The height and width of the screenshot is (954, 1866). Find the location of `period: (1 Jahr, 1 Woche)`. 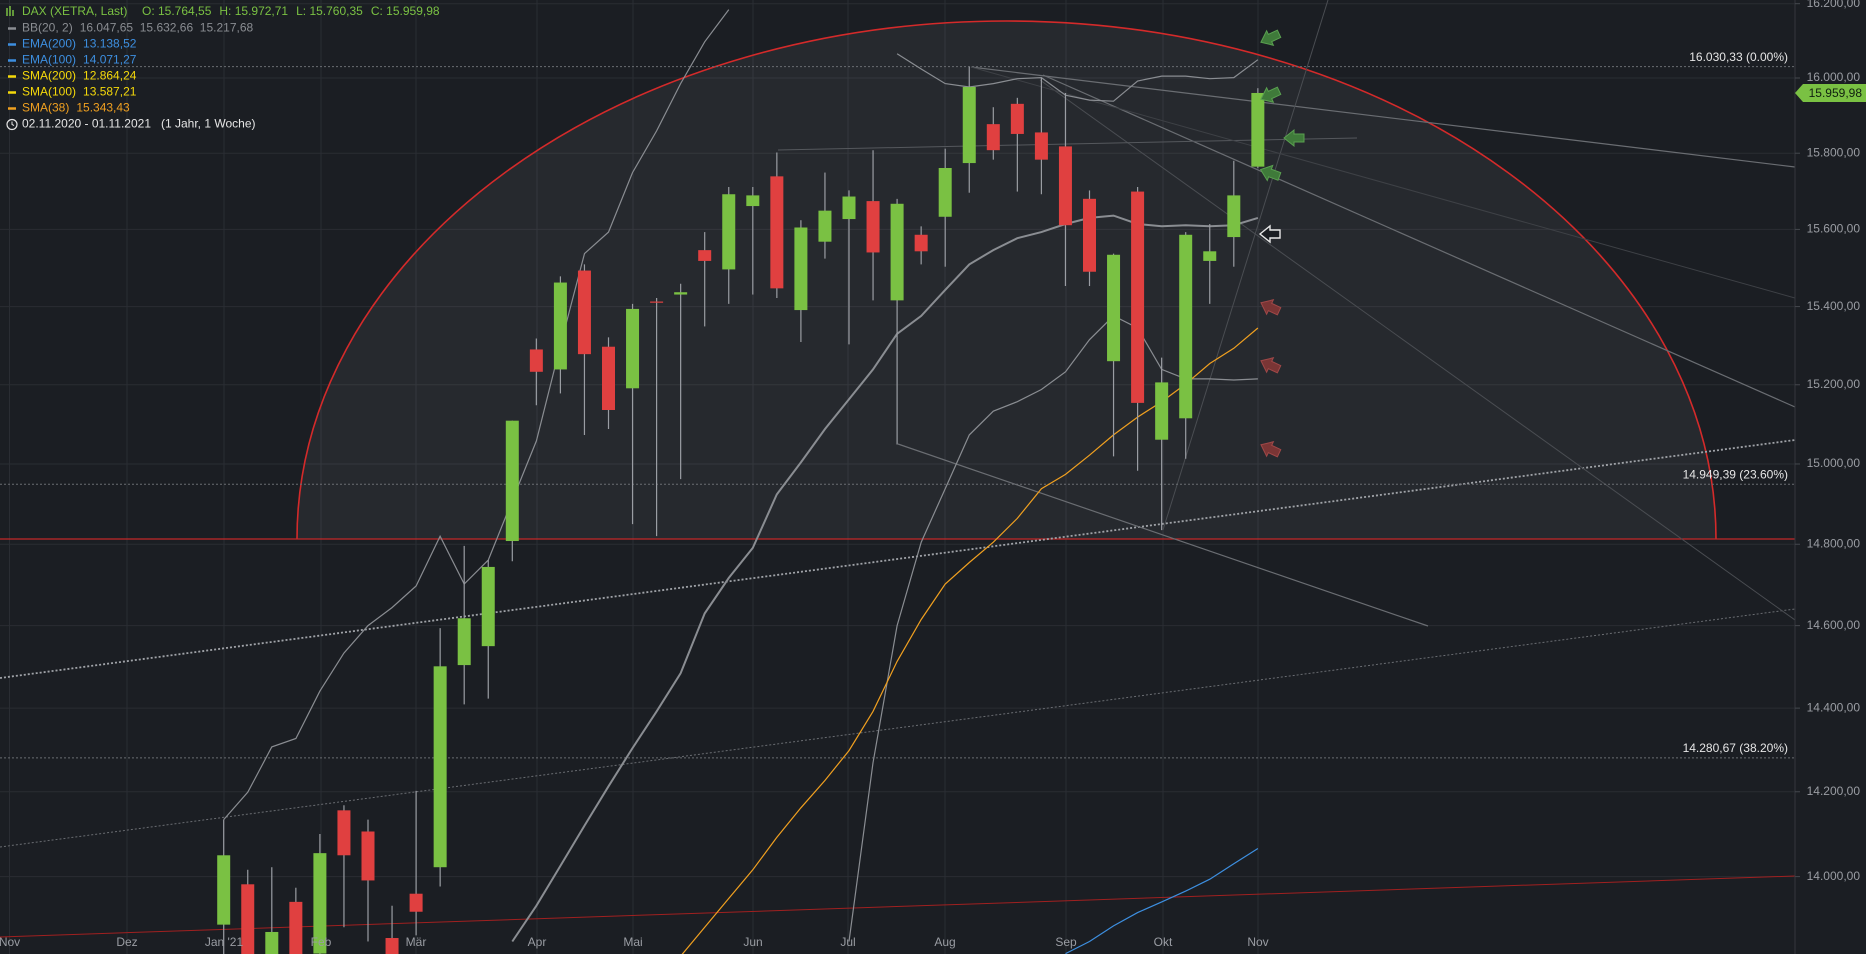

period: (1 Jahr, 1 Woche) is located at coordinates (208, 124).